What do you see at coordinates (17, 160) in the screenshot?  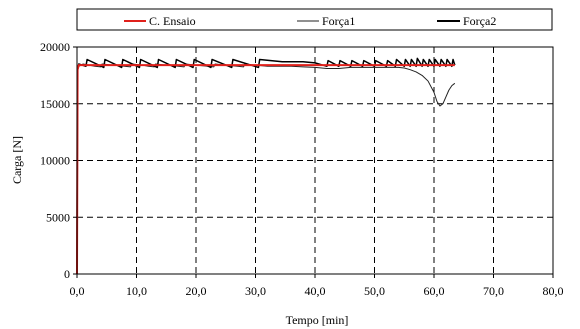 I see `y-axis-title: Carga [N]` at bounding box center [17, 160].